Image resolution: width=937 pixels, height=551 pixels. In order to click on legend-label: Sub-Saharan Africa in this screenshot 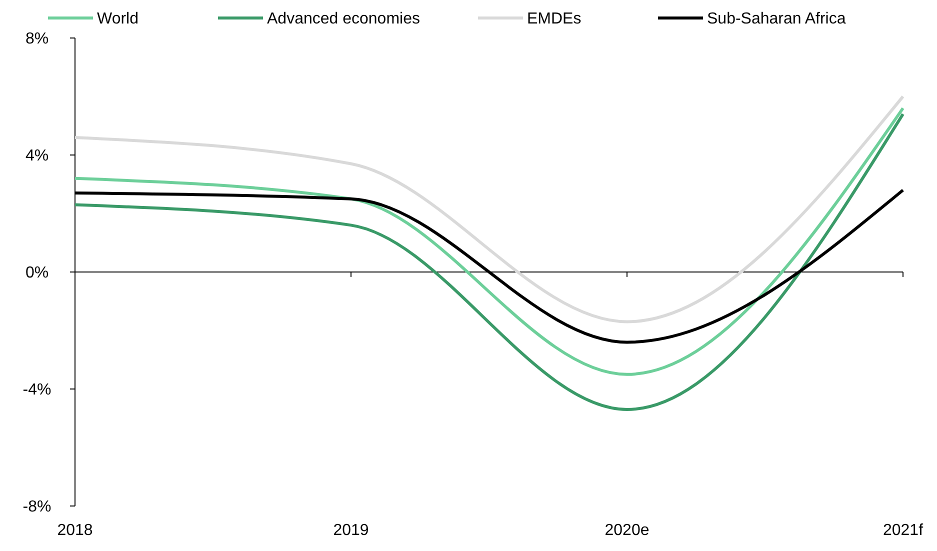, I will do `click(776, 19)`.